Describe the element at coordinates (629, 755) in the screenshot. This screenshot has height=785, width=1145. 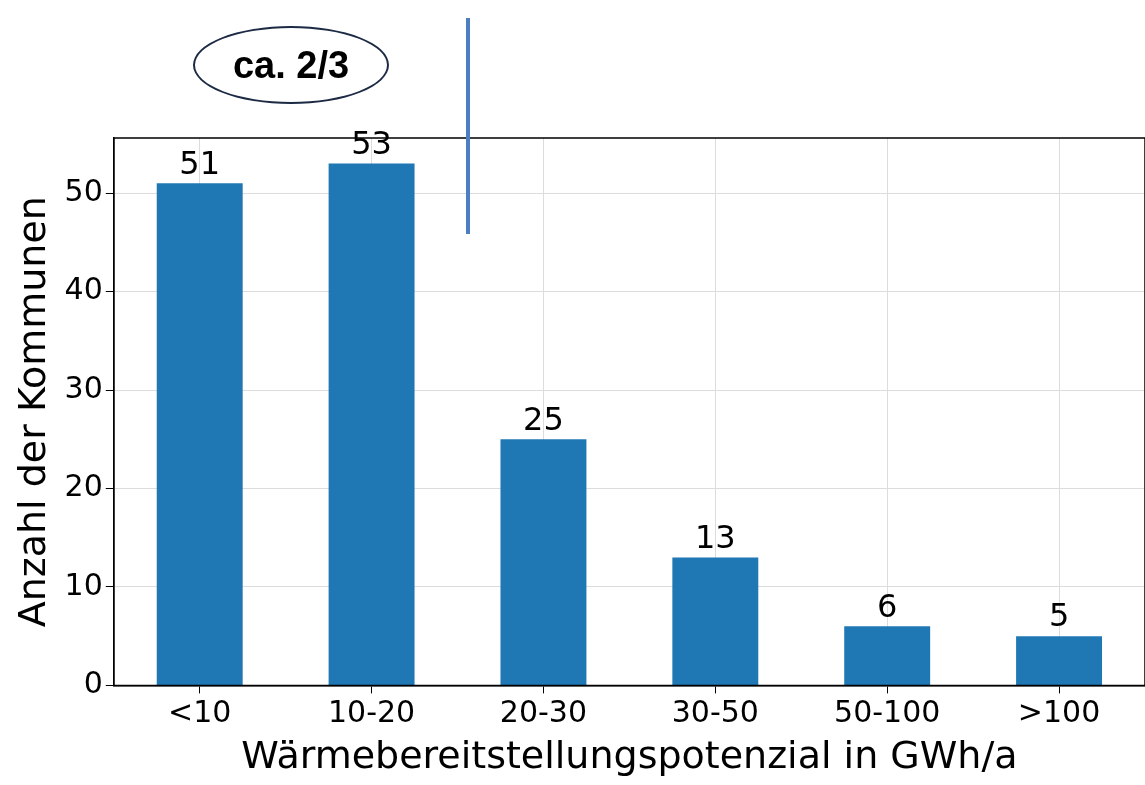
I see `x-axis-title: Wärmebereitstellungspotenzial in GWh/a` at that location.